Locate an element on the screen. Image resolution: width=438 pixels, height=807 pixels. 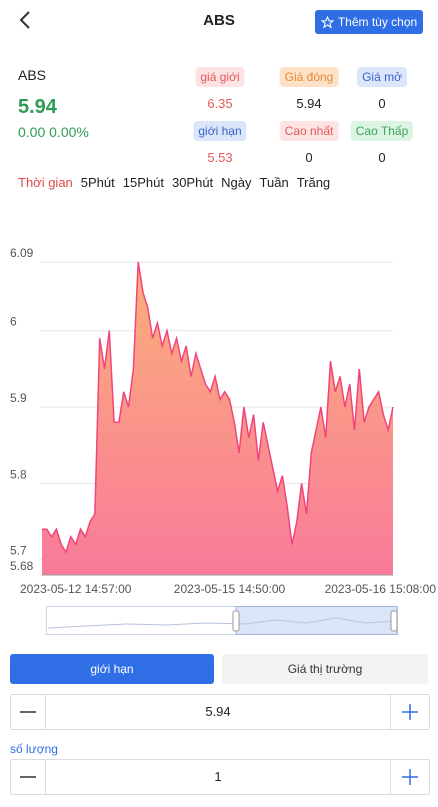
price: 5.94 is located at coordinates (37, 107).